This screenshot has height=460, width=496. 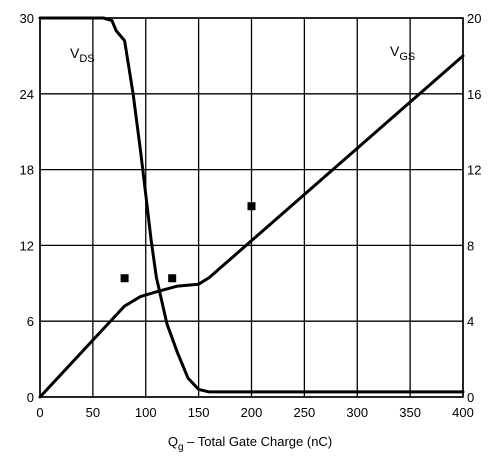 What do you see at coordinates (470, 397) in the screenshot?
I see `right-tick-label: 0` at bounding box center [470, 397].